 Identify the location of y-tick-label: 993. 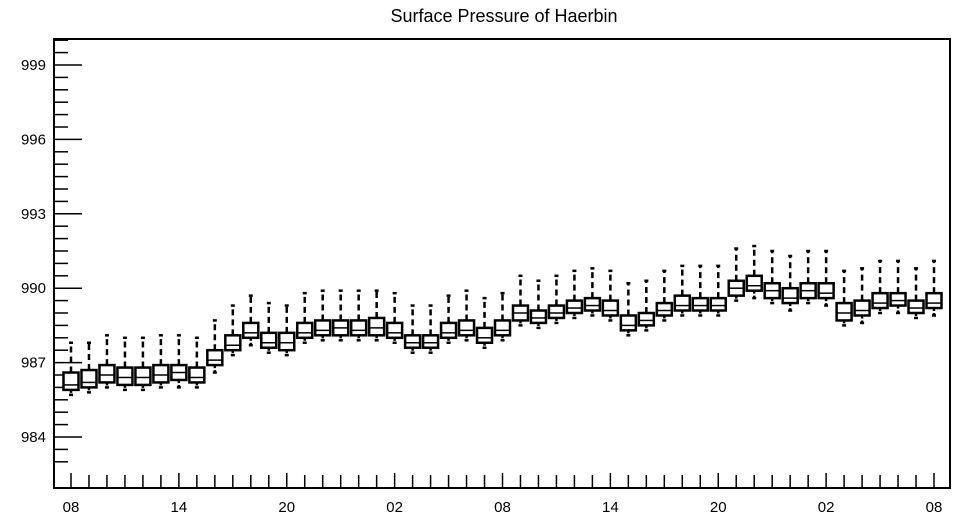
(33, 214).